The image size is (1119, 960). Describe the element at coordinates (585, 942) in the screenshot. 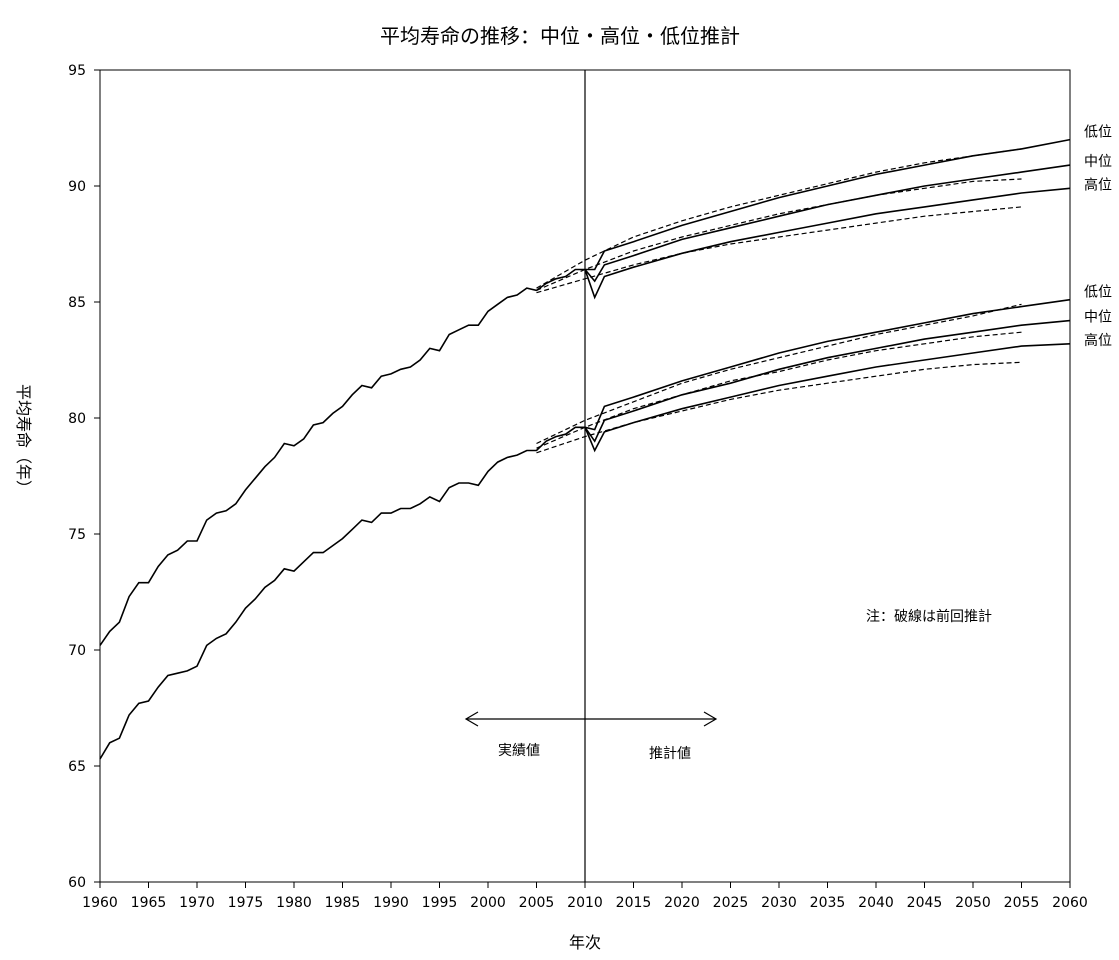

I see `x-axis-title: 年次` at that location.